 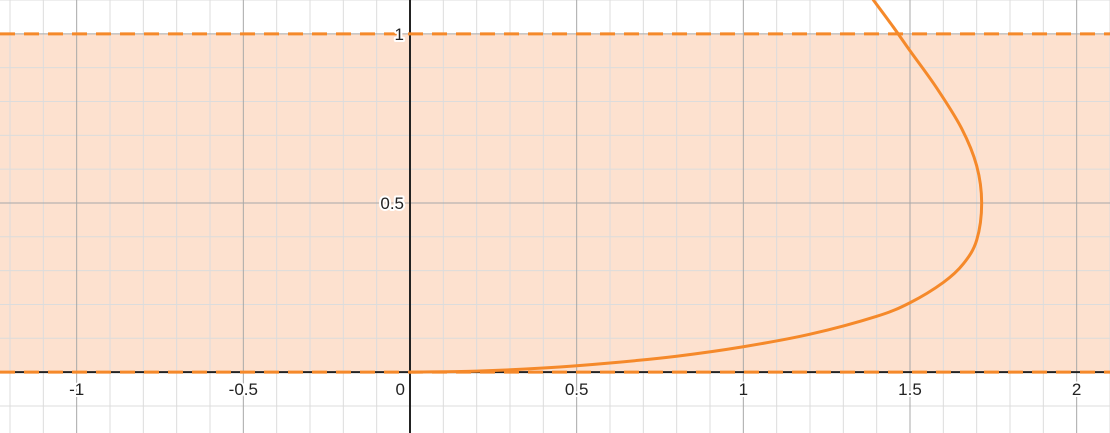 What do you see at coordinates (577, 389) in the screenshot?
I see `x-tick-label: 0.5` at bounding box center [577, 389].